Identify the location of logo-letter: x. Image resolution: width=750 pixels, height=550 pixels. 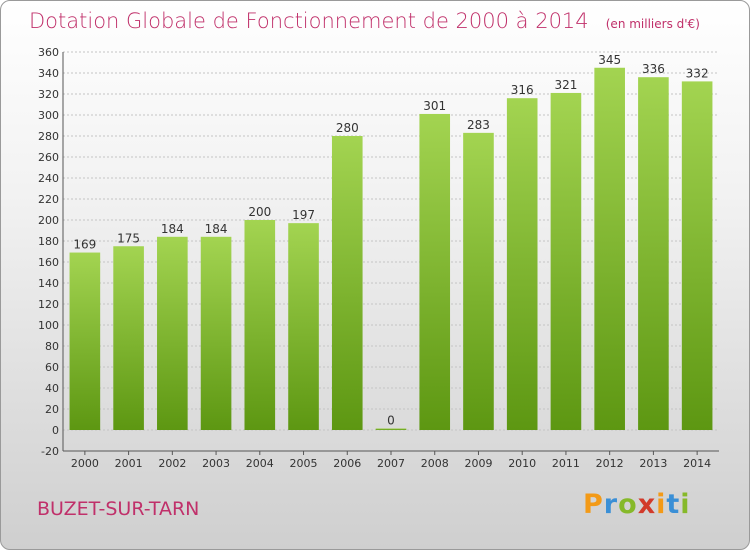
(647, 504).